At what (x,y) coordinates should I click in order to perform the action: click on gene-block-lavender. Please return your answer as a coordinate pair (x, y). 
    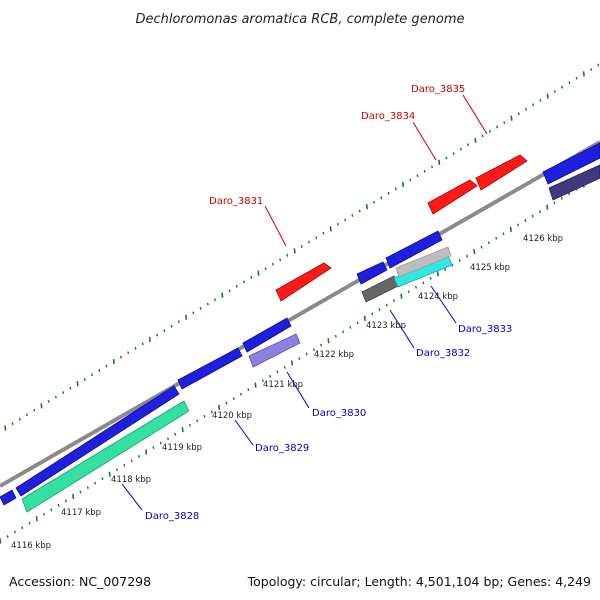
    Looking at the image, I should click on (274, 350).